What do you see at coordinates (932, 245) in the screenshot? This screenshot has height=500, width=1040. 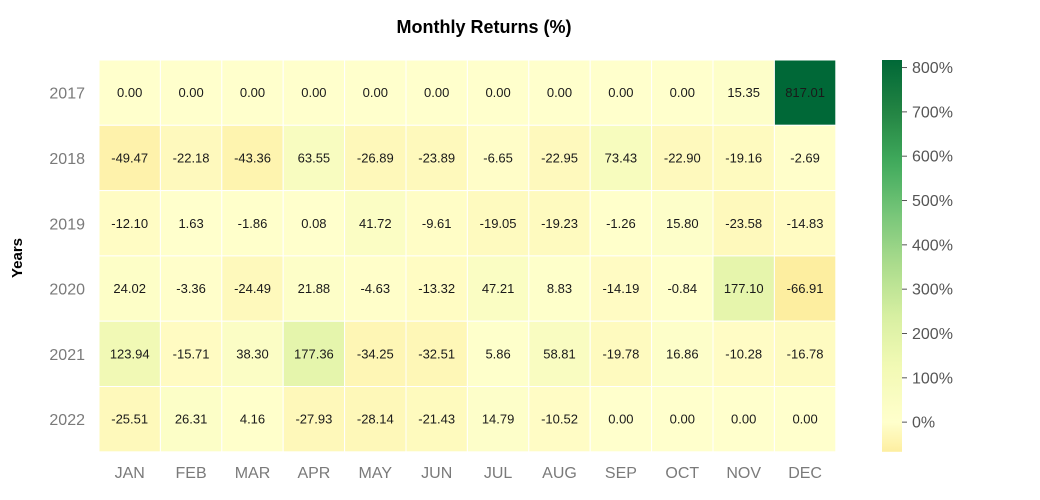 I see `colorbar-tick-label: 400%` at bounding box center [932, 245].